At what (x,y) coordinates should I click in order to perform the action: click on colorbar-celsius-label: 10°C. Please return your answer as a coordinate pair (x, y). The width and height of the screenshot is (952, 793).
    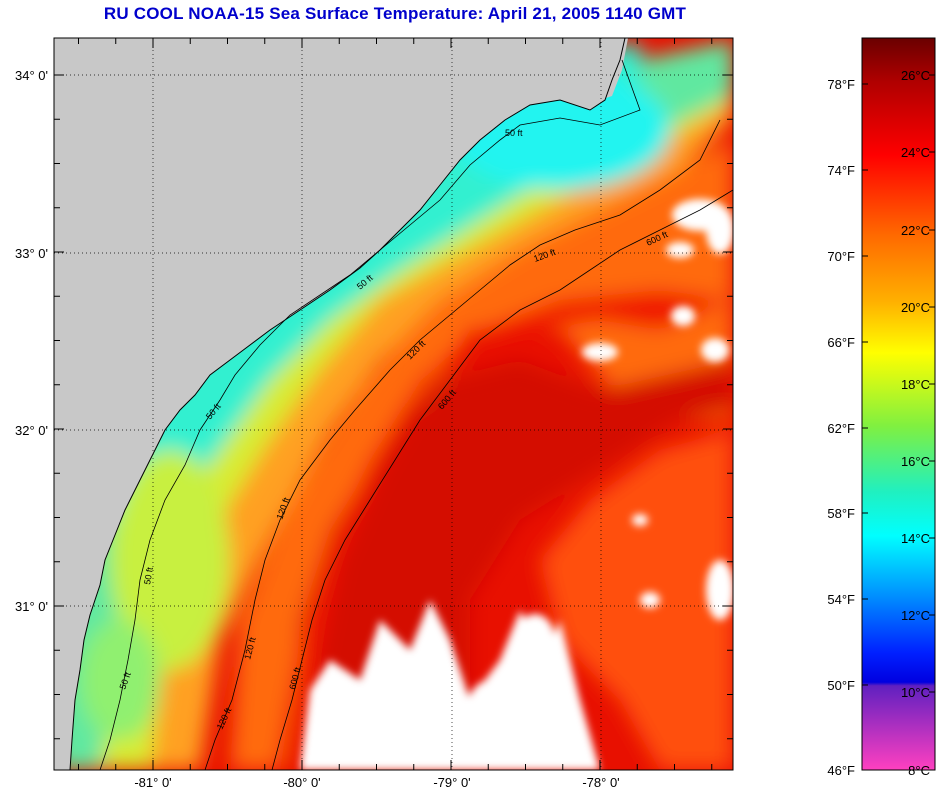
    Looking at the image, I should click on (915, 692).